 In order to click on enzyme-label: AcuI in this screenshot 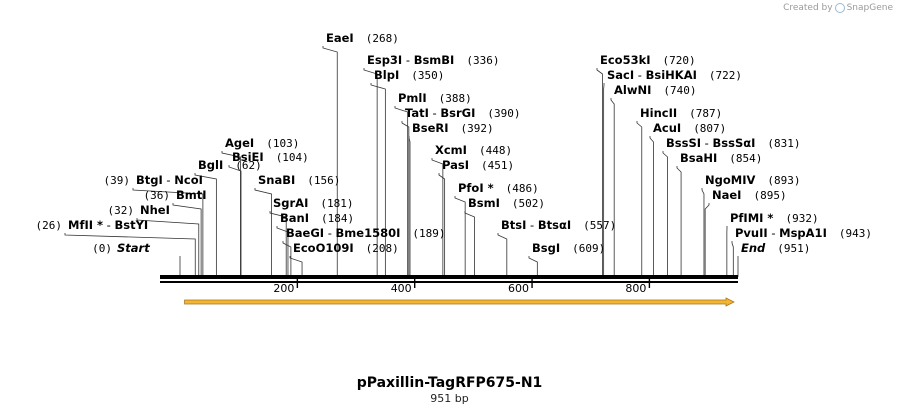, I will do `click(667, 128)`.